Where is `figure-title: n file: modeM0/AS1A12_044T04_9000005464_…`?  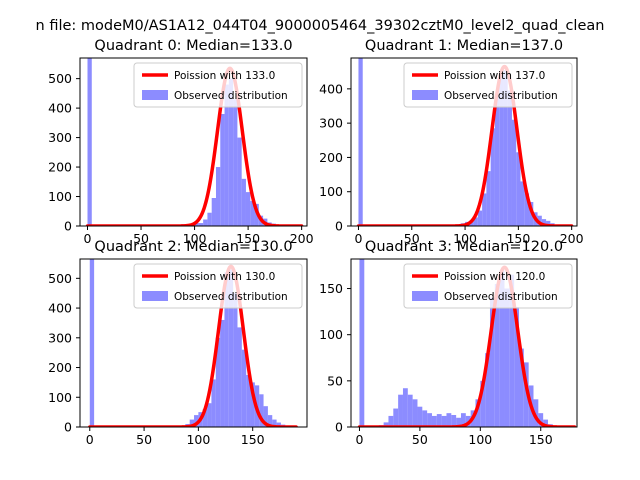 figure-title: n file: modeM0/AS1A12_044T04_9000005464_… is located at coordinates (320, 26).